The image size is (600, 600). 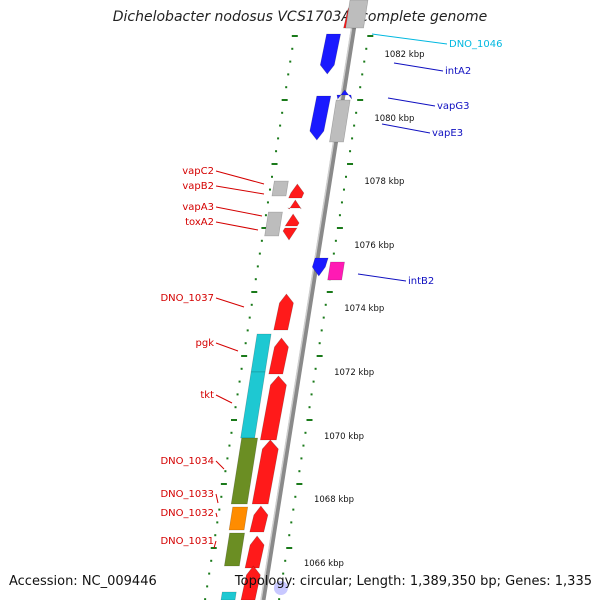 I want to click on scale-label: 1080 kbp, so click(x=394, y=119).